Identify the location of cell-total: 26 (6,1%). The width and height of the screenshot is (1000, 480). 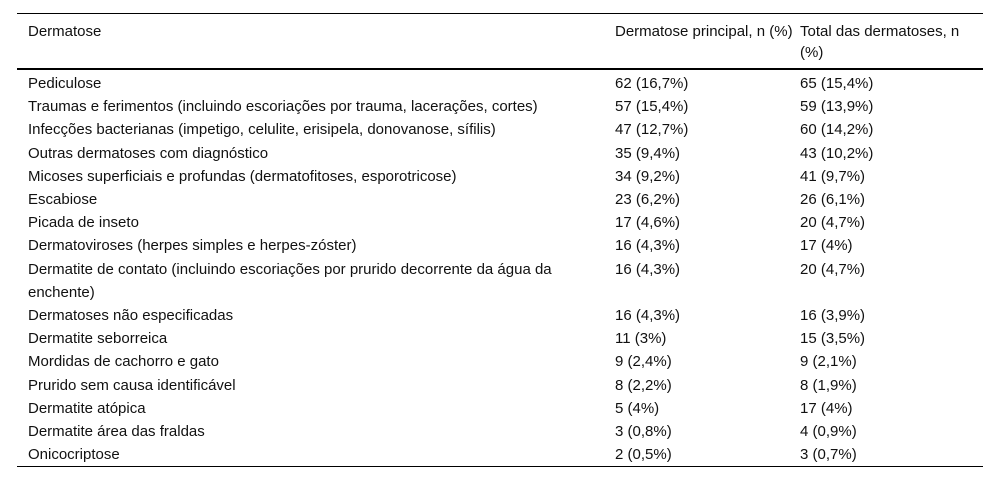
(833, 200).